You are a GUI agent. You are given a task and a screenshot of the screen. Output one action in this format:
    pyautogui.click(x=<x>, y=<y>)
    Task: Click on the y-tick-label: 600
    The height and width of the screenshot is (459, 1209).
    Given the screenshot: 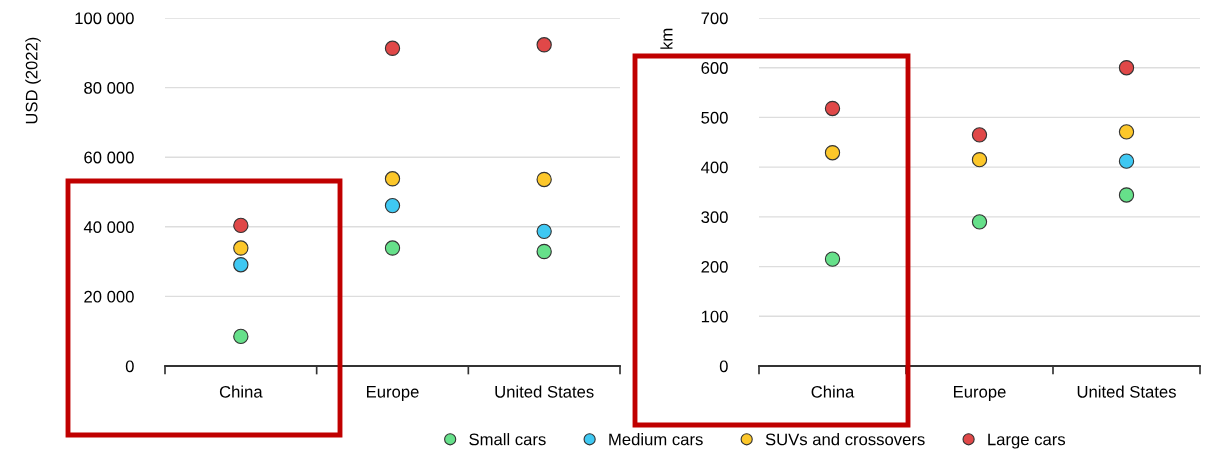 What is the action you would take?
    pyautogui.click(x=714, y=68)
    